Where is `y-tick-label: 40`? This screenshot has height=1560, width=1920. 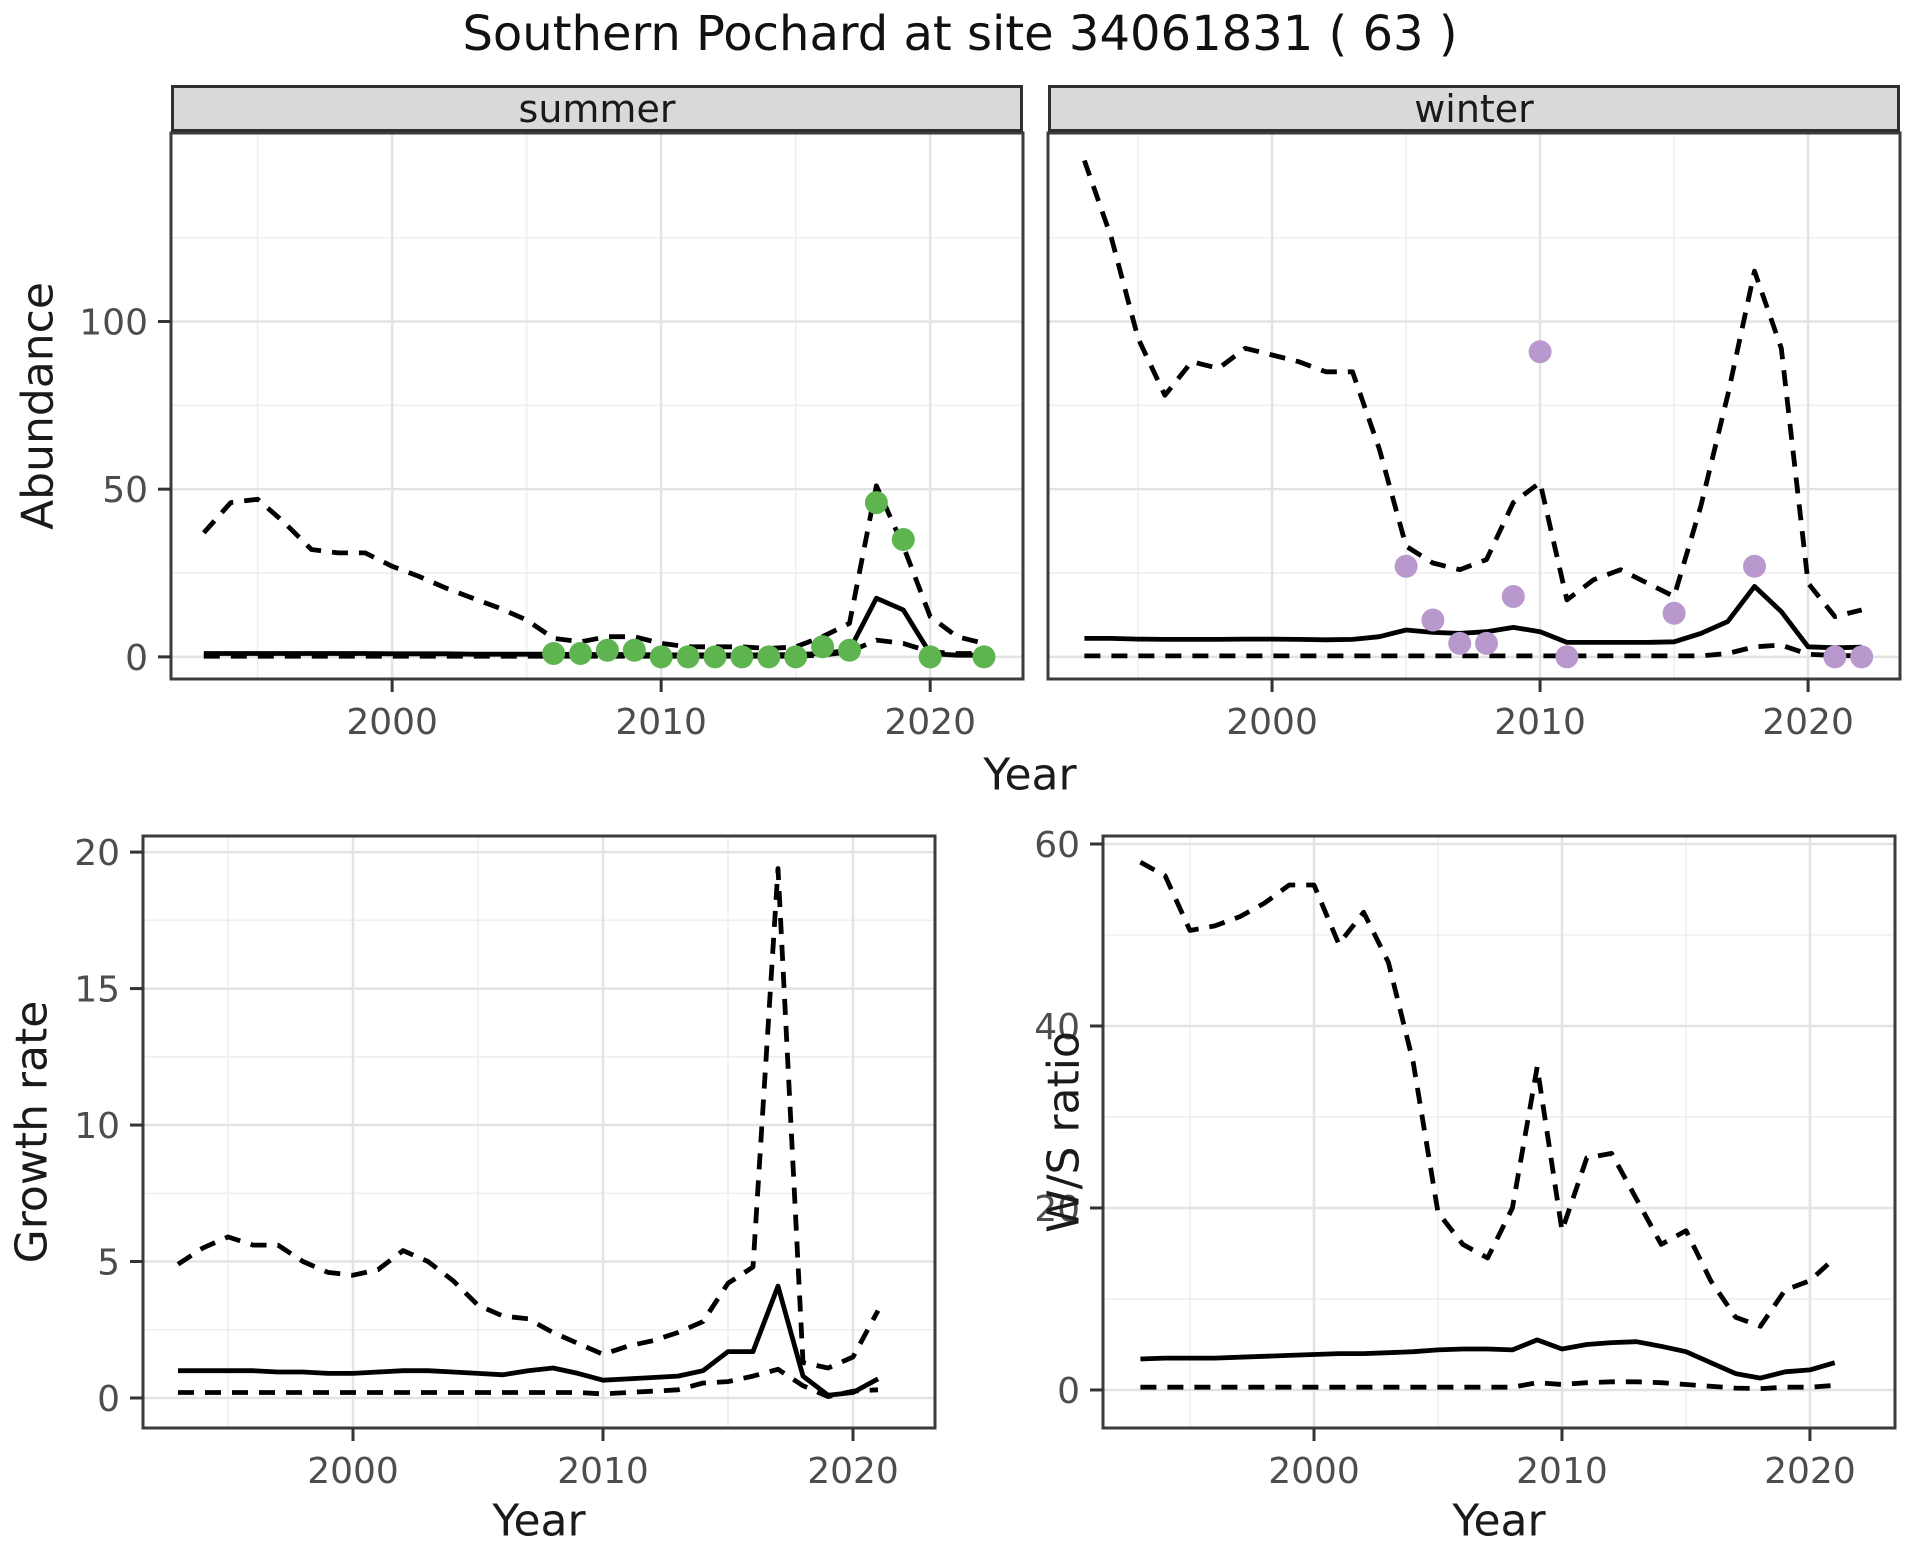 y-tick-label: 40 is located at coordinates (1057, 1027).